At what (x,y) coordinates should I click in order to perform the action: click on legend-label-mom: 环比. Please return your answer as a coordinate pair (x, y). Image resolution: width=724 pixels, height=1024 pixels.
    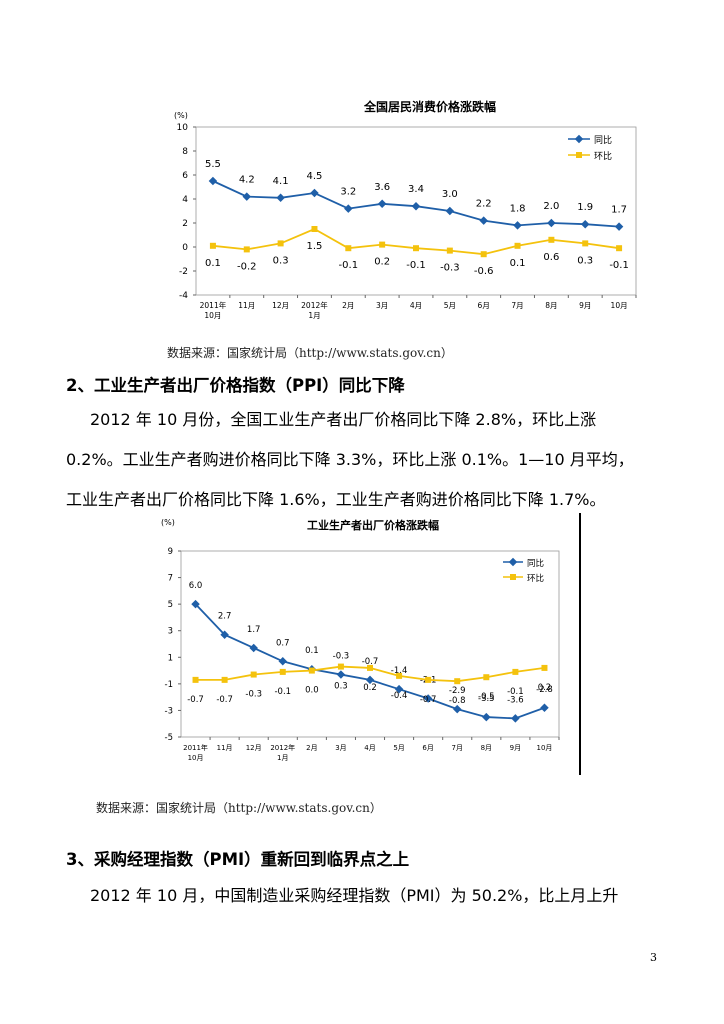
    Looking at the image, I should click on (603, 156).